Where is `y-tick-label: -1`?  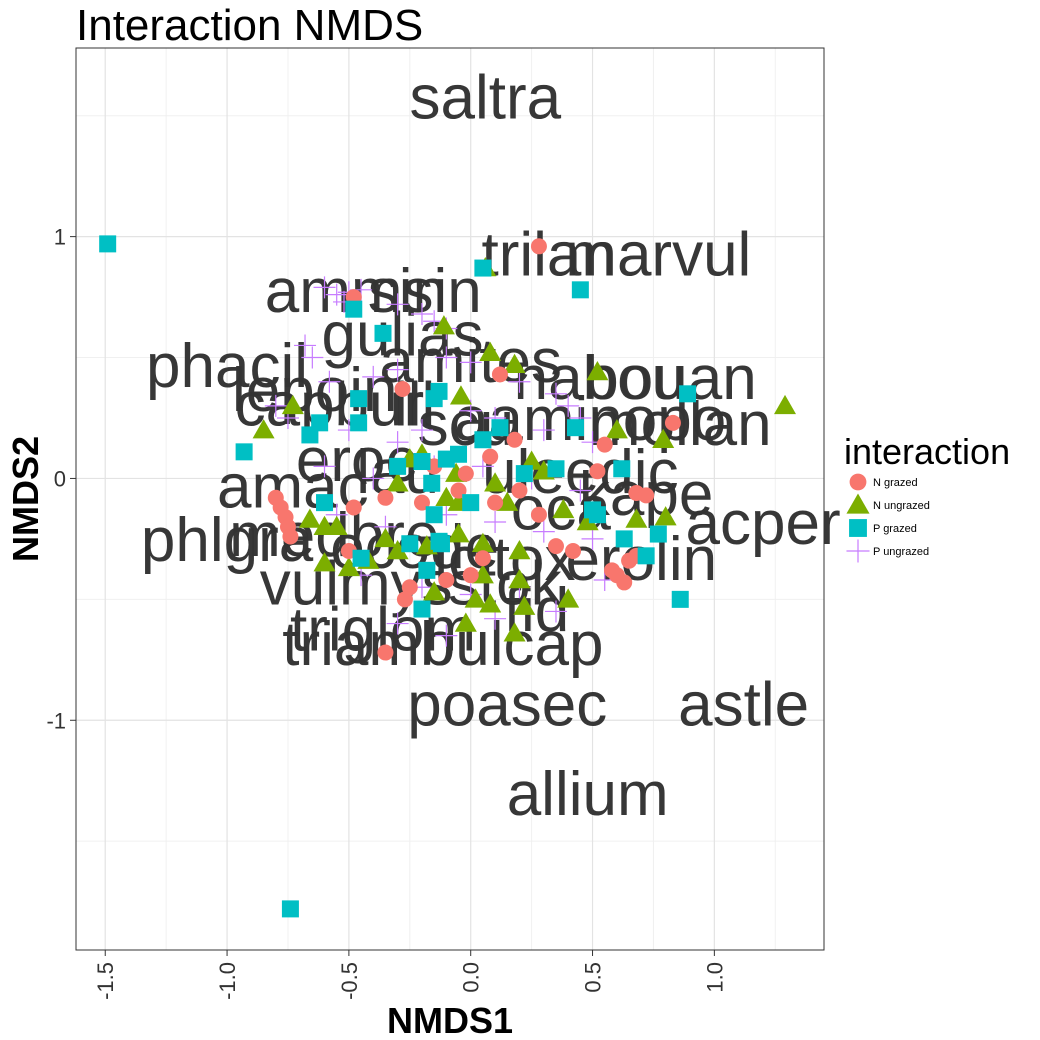 y-tick-label: -1 is located at coordinates (56, 720).